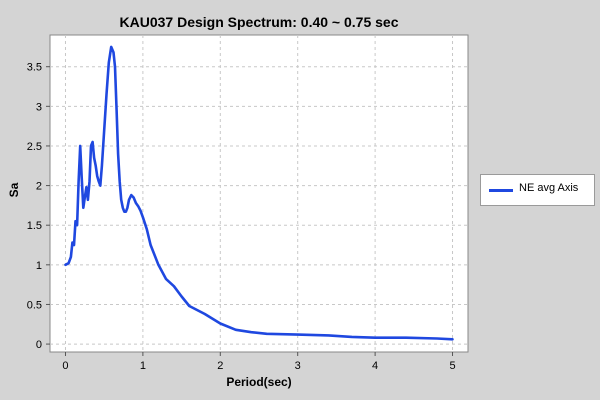 The height and width of the screenshot is (400, 600). Describe the element at coordinates (259, 22) in the screenshot. I see `chart-title: KAU037 Design Spectrum: 0.40 ~ 0.75 sec` at that location.